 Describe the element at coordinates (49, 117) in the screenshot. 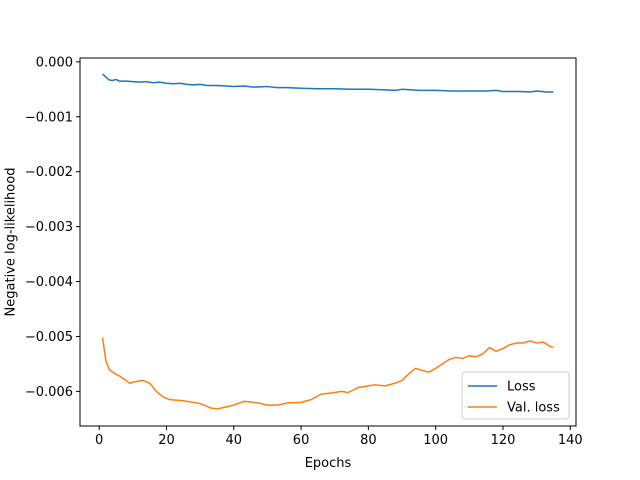

I see `y-tick-label: −0.001` at that location.